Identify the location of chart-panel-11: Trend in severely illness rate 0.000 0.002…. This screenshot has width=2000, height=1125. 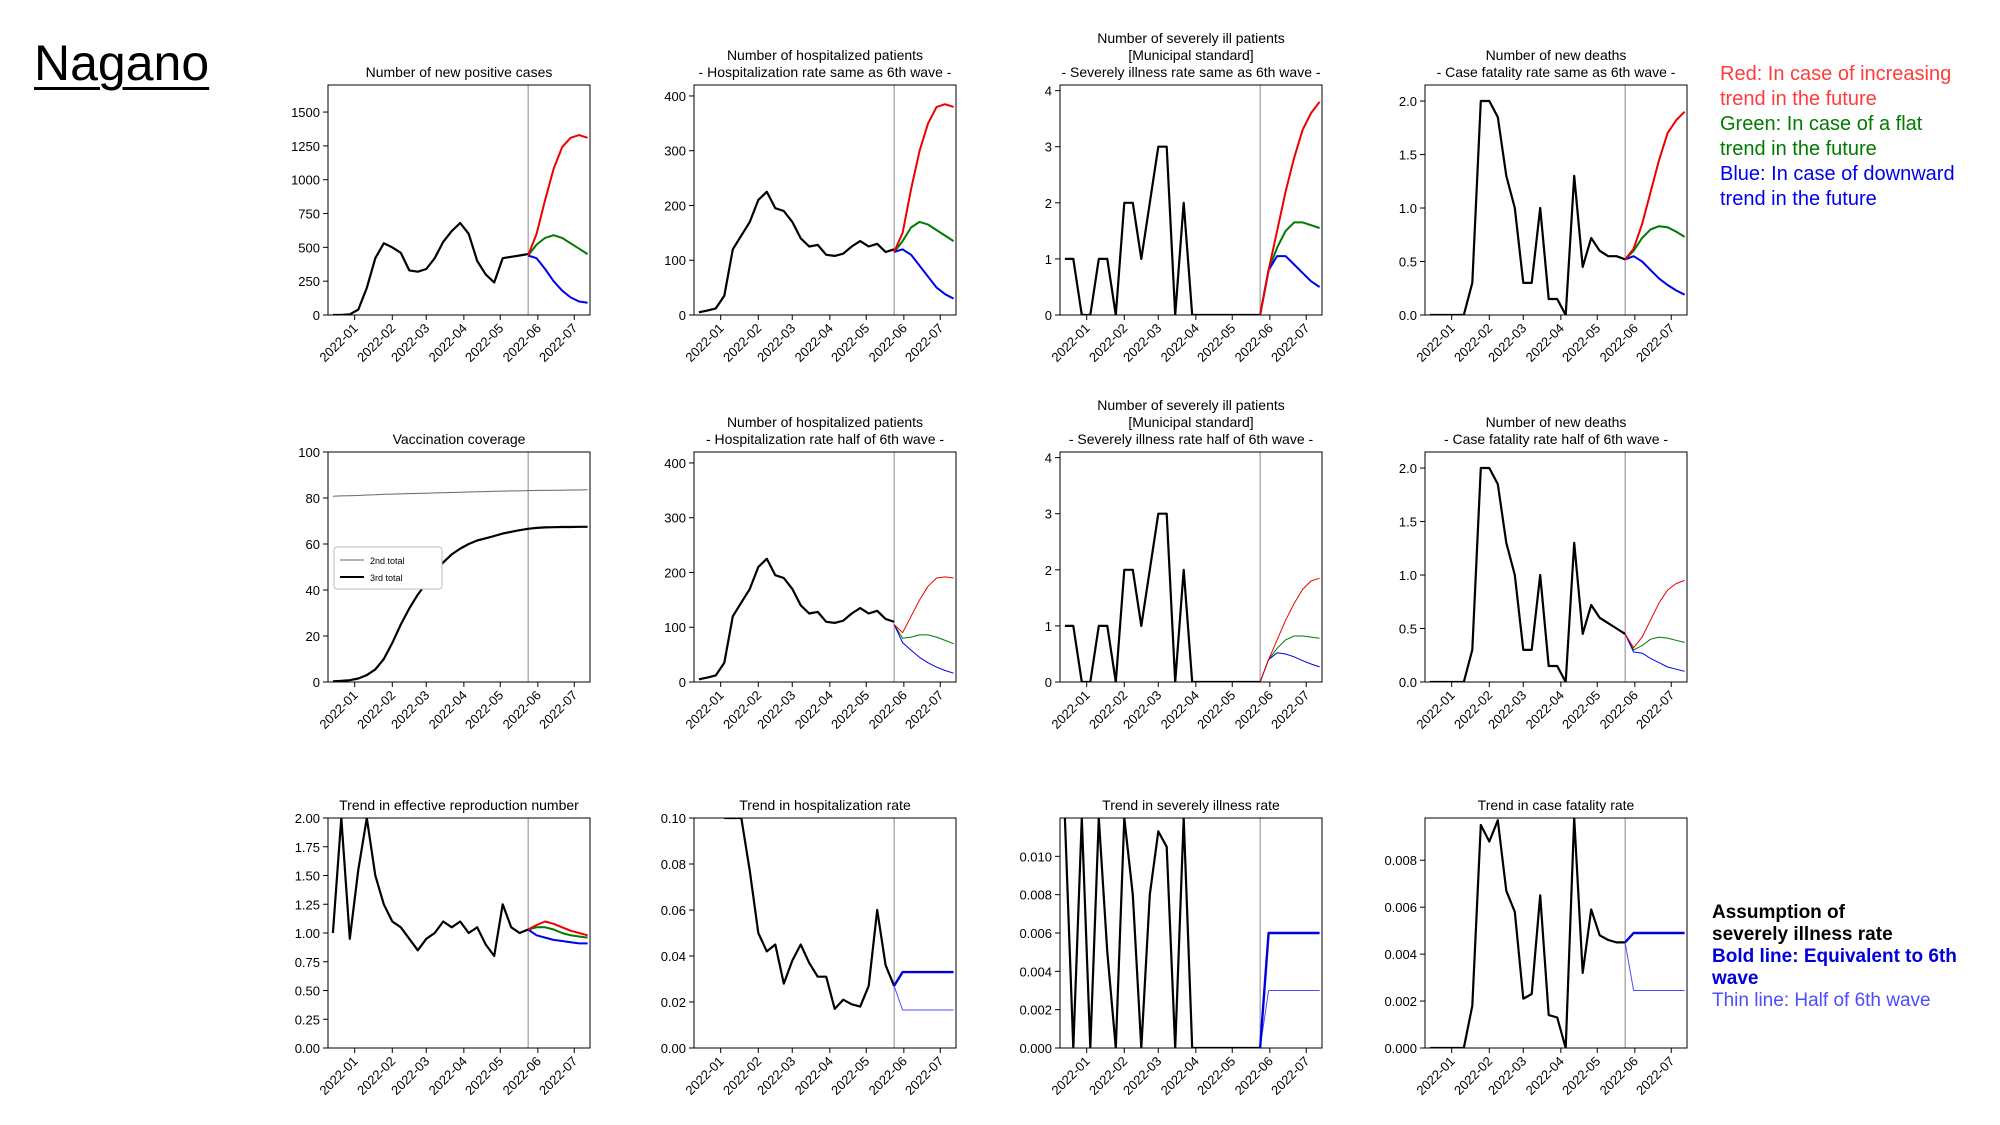
(1171, 947).